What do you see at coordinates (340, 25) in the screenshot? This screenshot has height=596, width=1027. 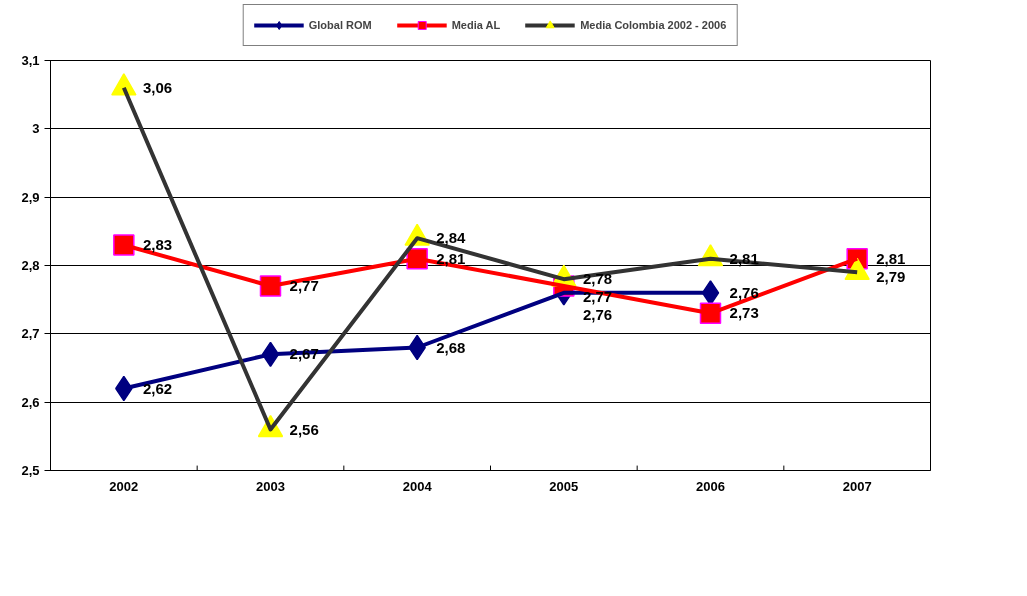 I see `legend-label: Global ROM` at bounding box center [340, 25].